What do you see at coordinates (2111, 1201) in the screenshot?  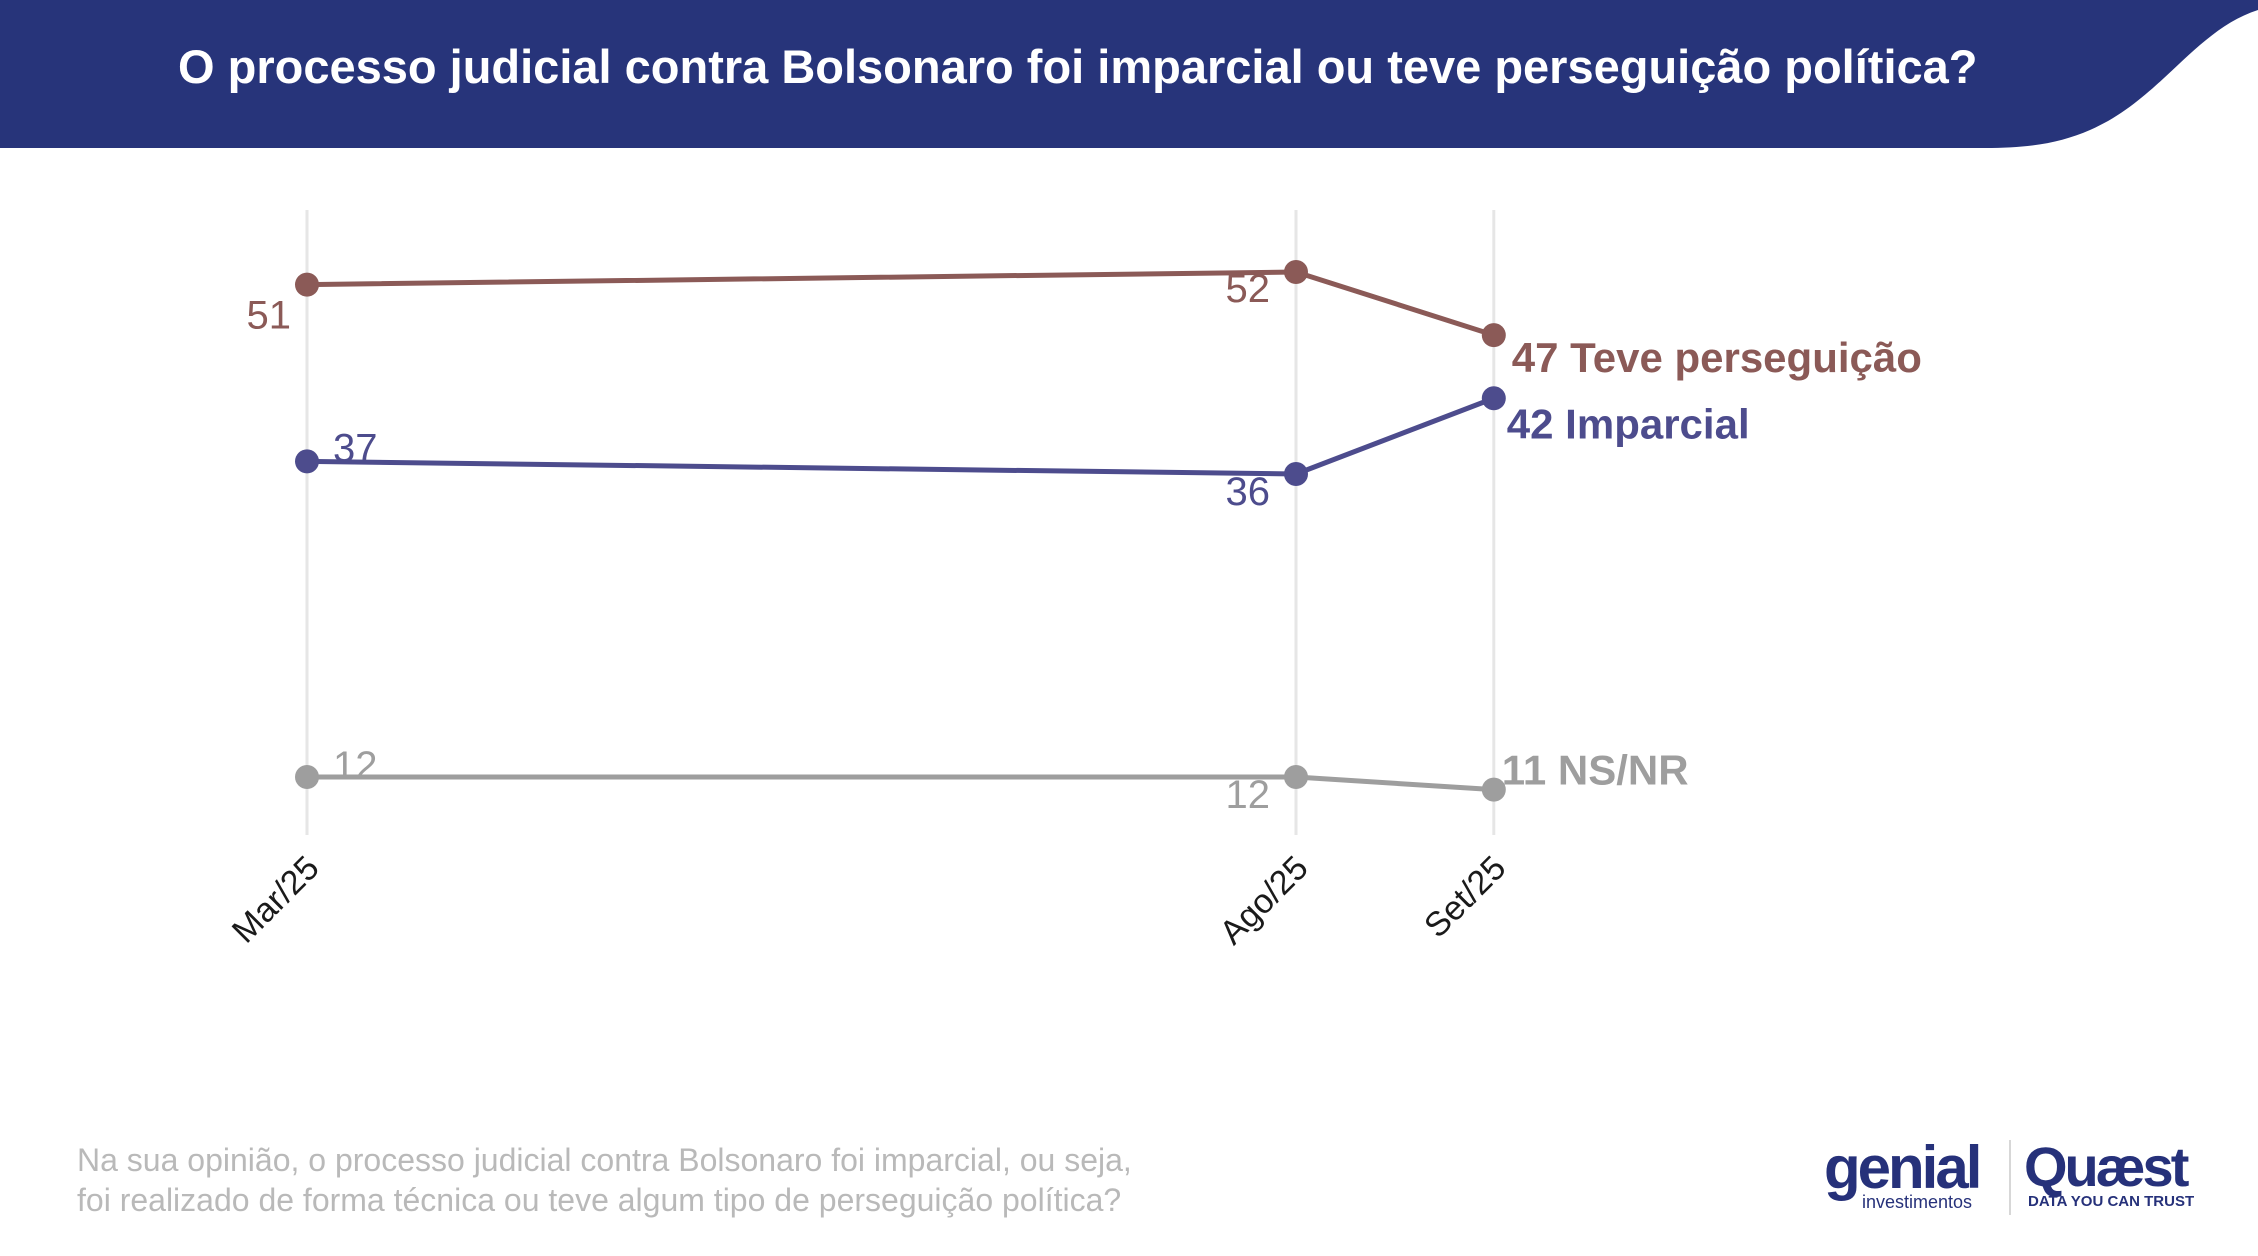 I see `quaest-logo-tagline: DATA YOU CAN TRUST` at bounding box center [2111, 1201].